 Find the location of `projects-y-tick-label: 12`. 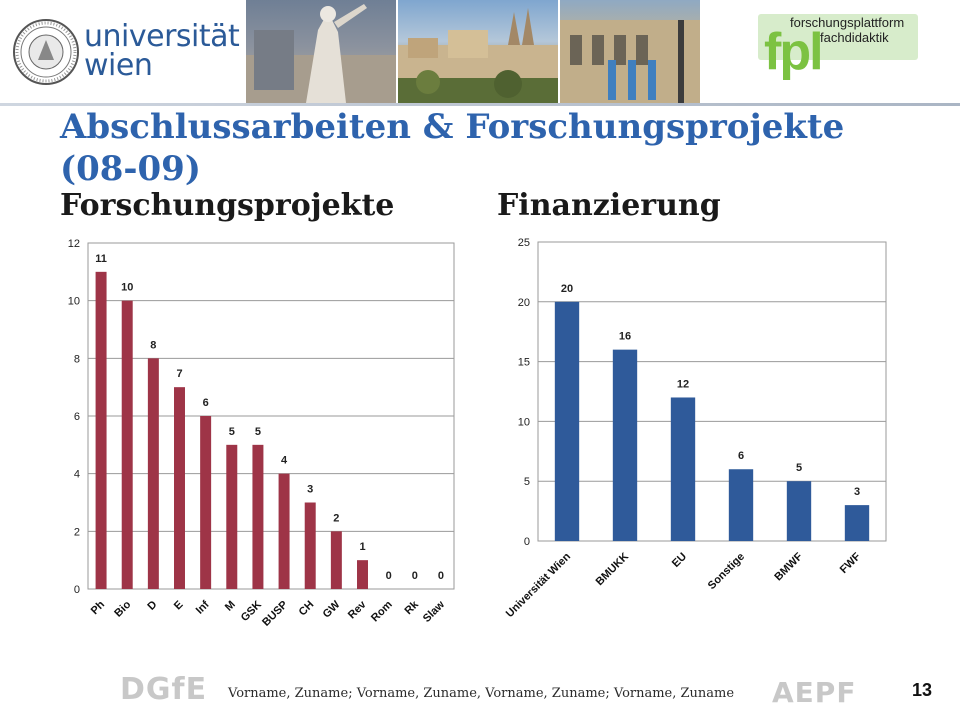

projects-y-tick-label: 12 is located at coordinates (74, 244).